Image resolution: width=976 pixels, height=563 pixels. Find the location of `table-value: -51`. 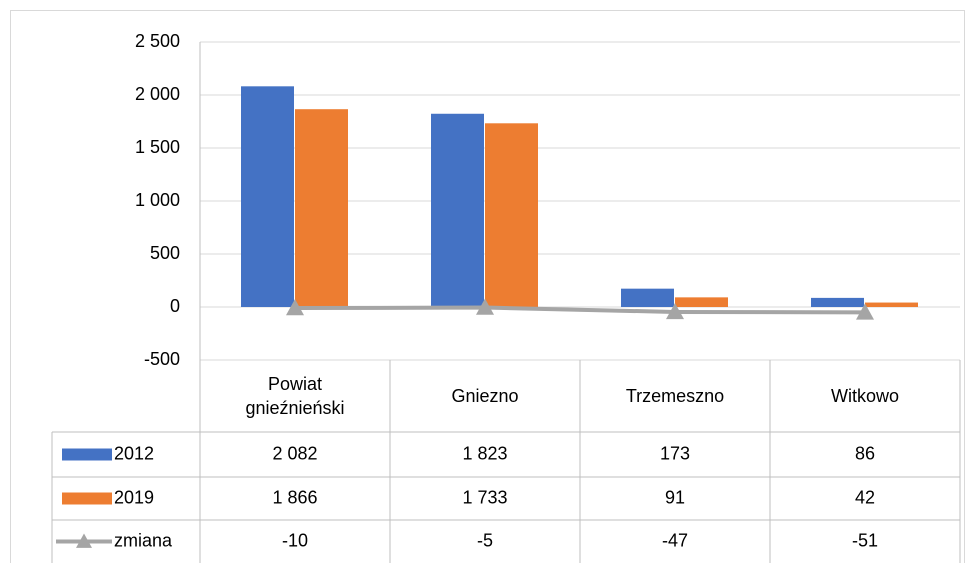

table-value: -51 is located at coordinates (865, 540).